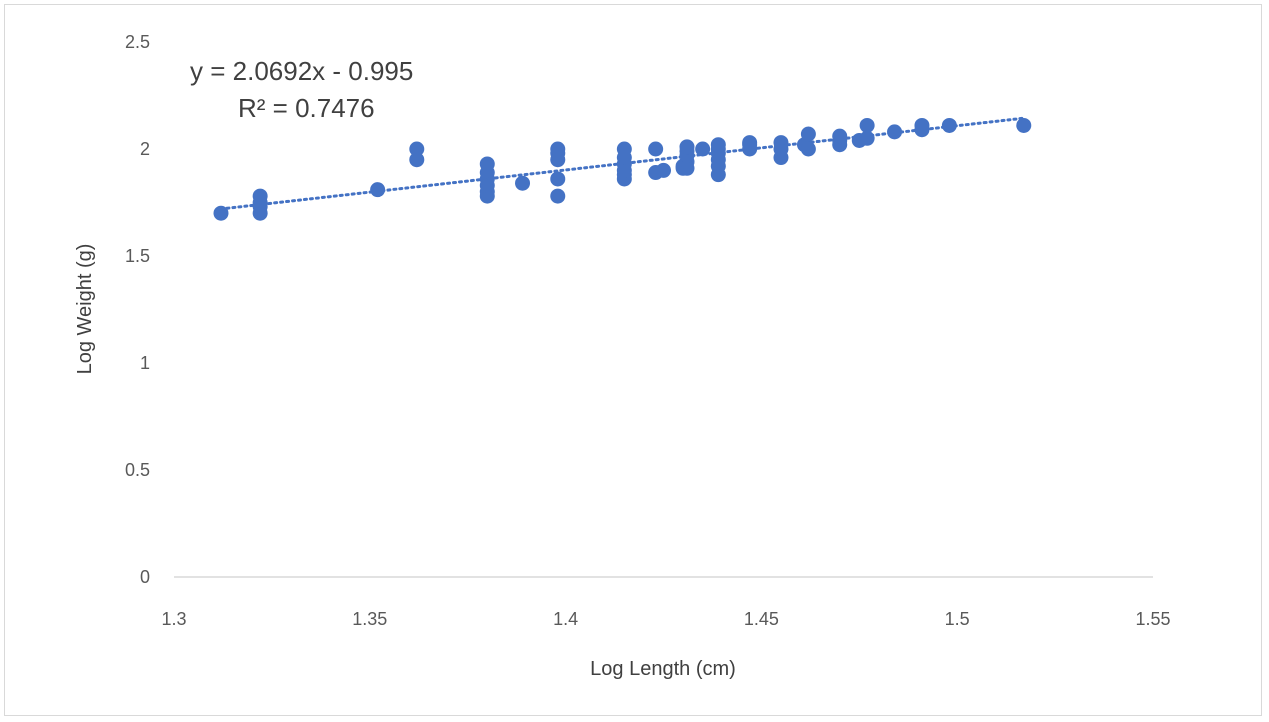 The image size is (1269, 722). Describe the element at coordinates (137, 309) in the screenshot. I see `y-tick-labels: 0 0.5 1 1.5 2 2.5` at that location.